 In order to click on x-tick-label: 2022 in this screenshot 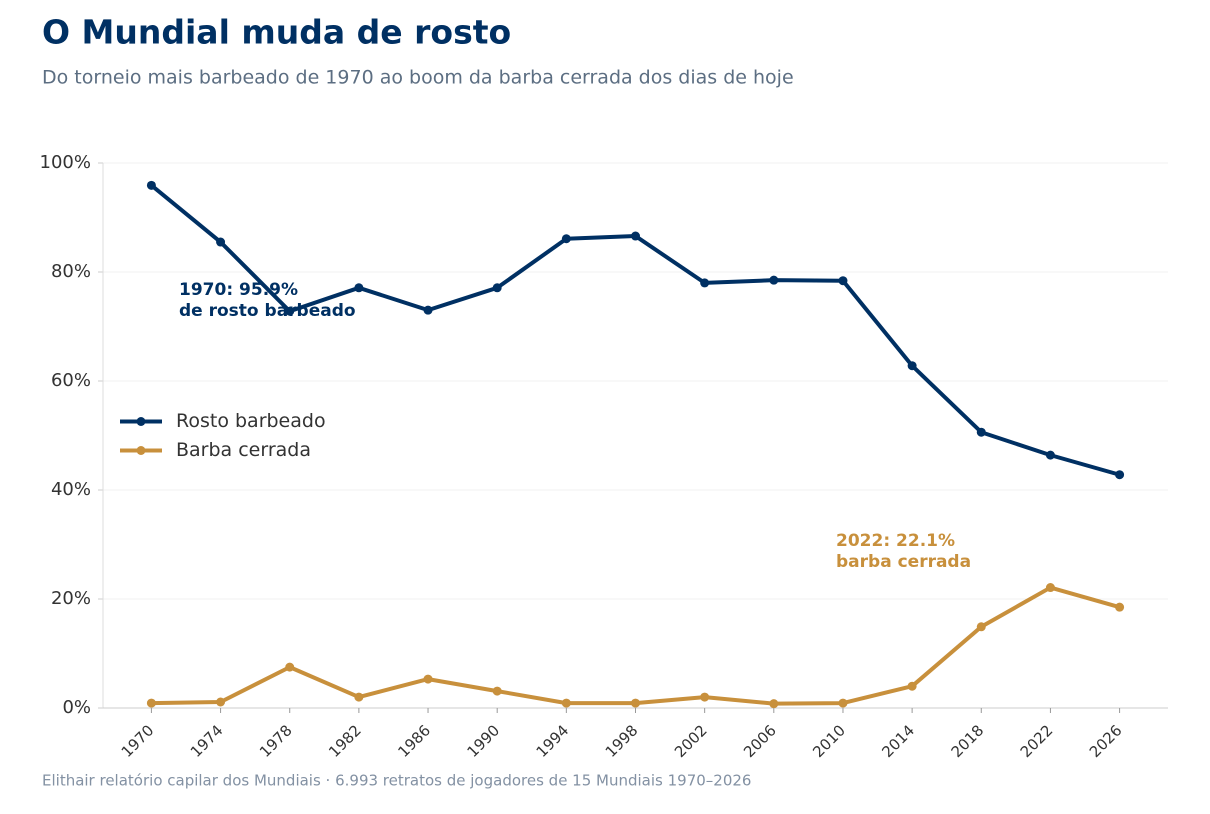, I will do `click(1037, 741)`.